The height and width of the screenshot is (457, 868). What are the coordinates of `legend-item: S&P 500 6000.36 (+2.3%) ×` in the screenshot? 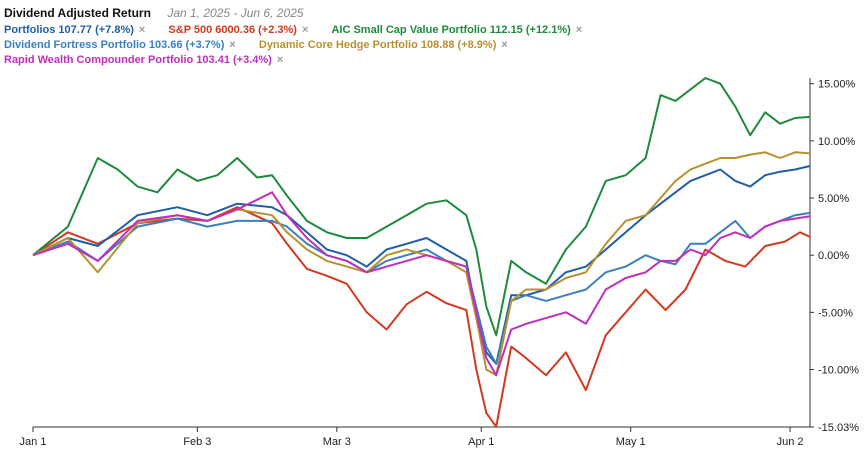 It's located at (238, 30).